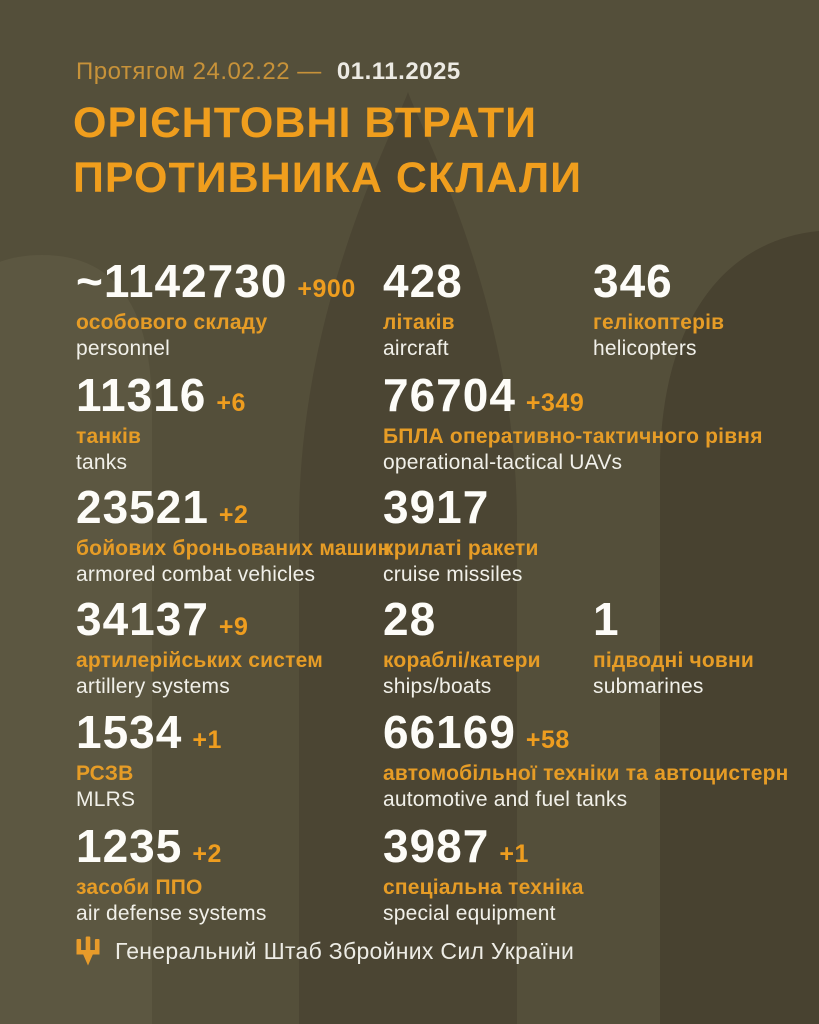  Describe the element at coordinates (142, 507) in the screenshot. I see `stat-value: 23521` at that location.